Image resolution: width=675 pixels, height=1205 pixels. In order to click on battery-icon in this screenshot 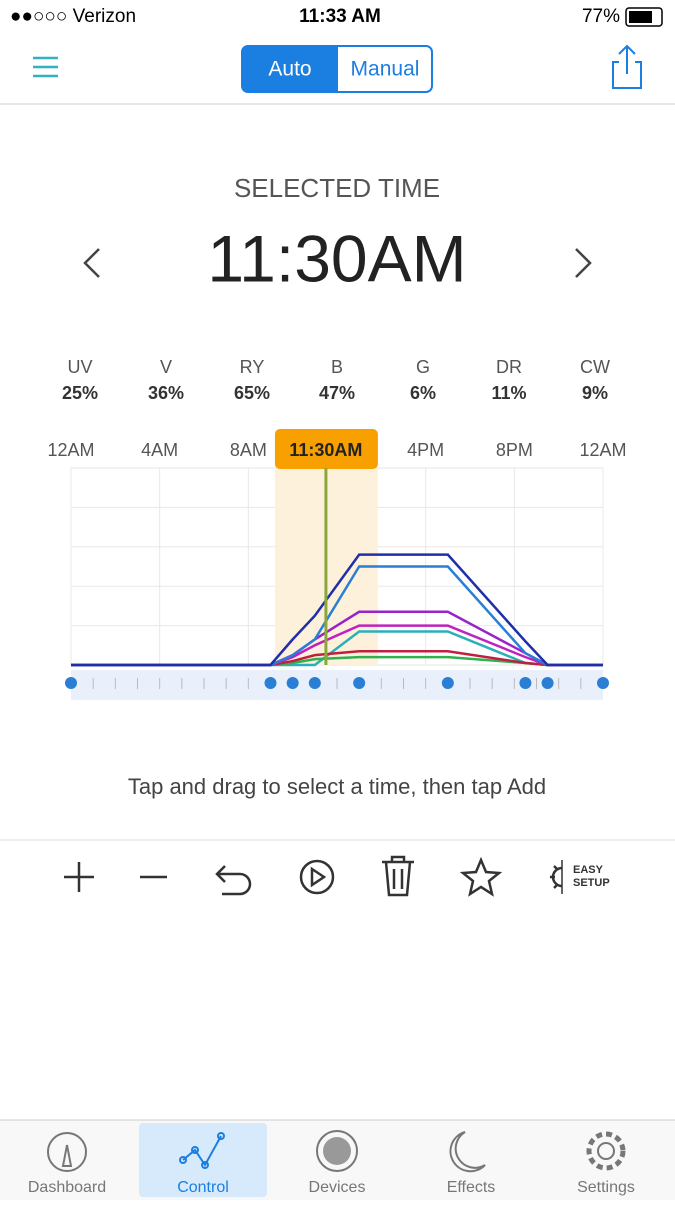, I will do `click(644, 17)`.